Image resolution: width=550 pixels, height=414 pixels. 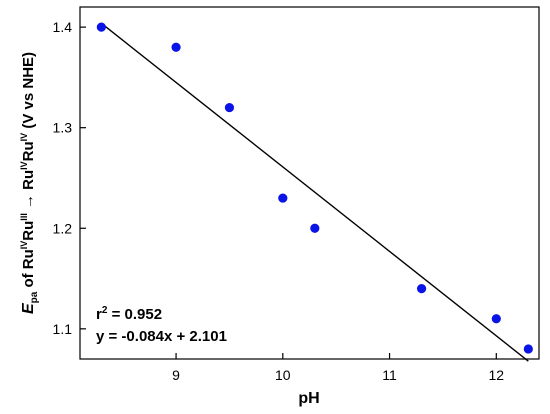 I want to click on x-axis-title: pH, so click(x=308, y=398).